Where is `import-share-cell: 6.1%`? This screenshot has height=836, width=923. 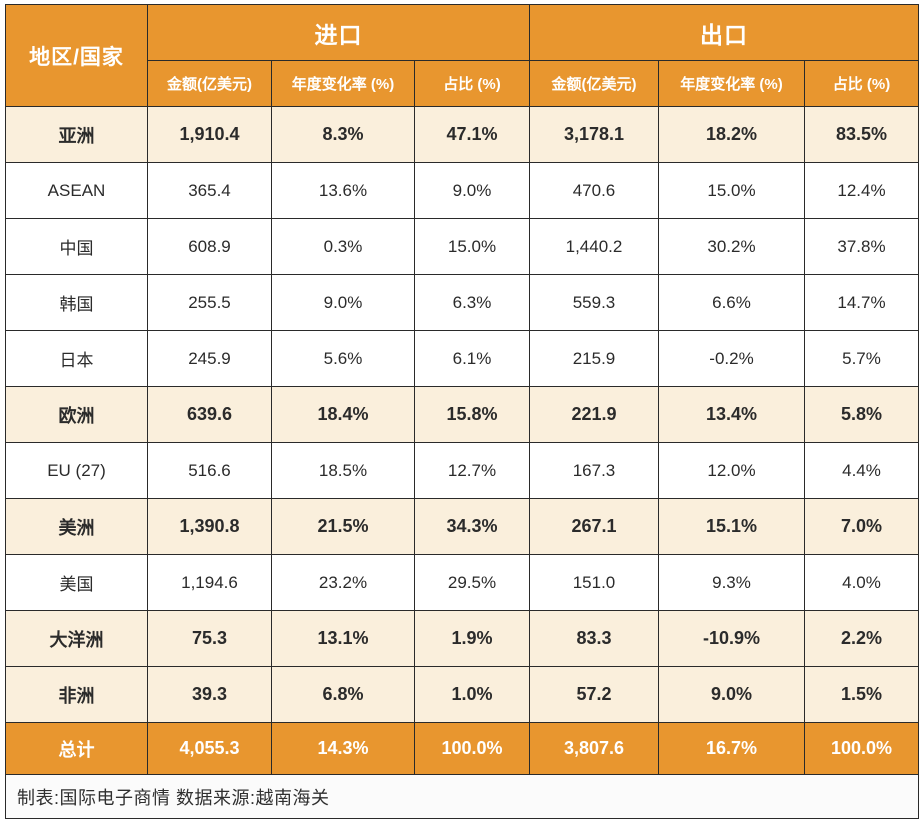
import-share-cell: 6.1% is located at coordinates (472, 358).